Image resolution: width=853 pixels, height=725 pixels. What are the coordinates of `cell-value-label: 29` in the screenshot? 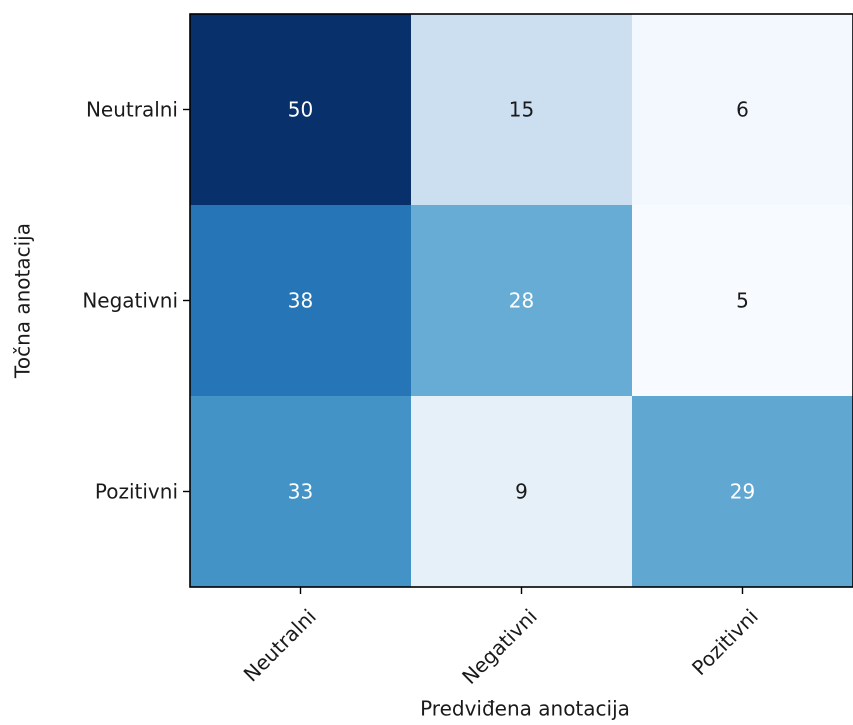 It's located at (742, 492).